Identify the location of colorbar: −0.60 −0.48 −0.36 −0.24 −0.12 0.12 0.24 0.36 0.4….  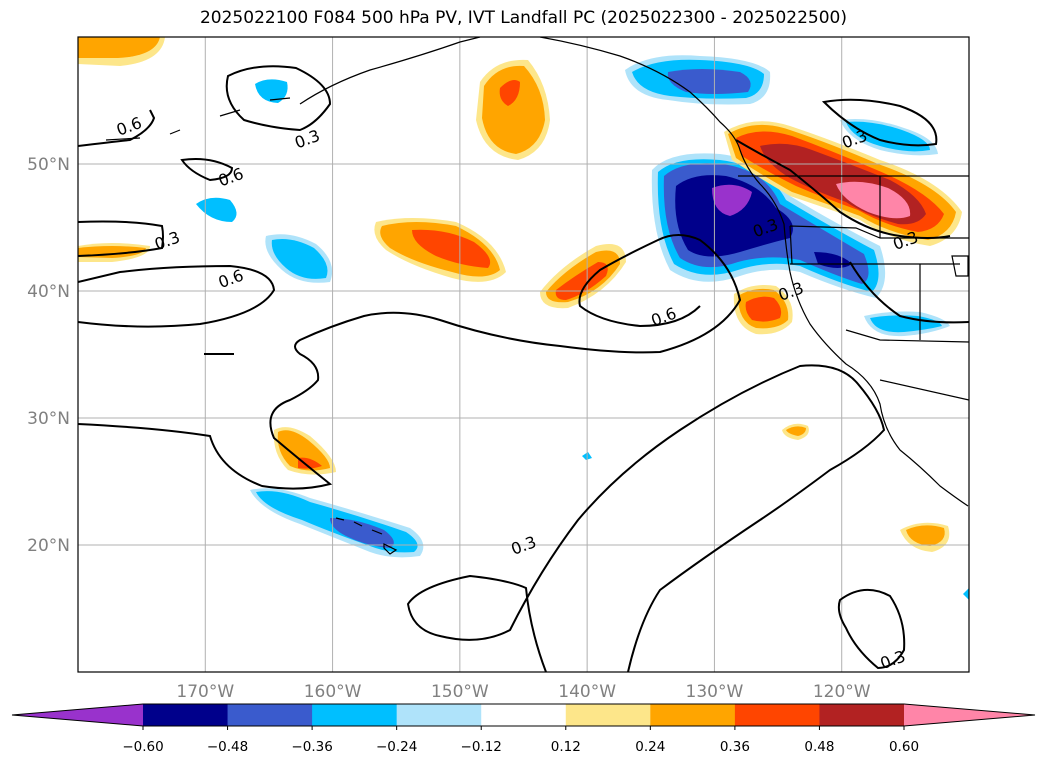
(523, 729).